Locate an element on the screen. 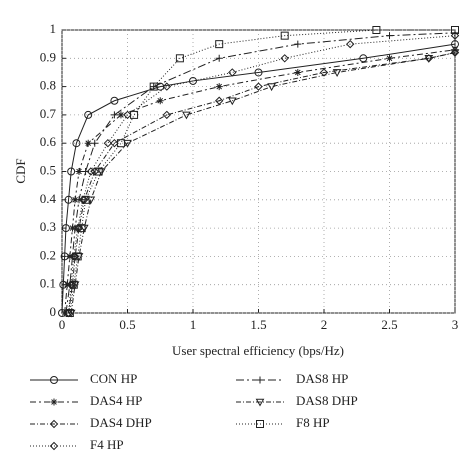 This screenshot has height=474, width=474. y-tick-label: 0.5 is located at coordinates (48, 169).